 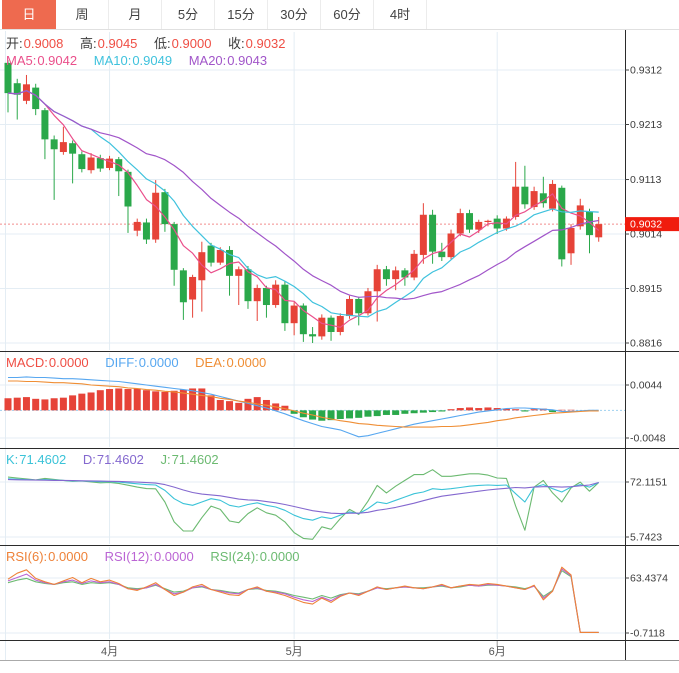 What do you see at coordinates (294, 652) in the screenshot?
I see `svg-text: 5月` at bounding box center [294, 652].